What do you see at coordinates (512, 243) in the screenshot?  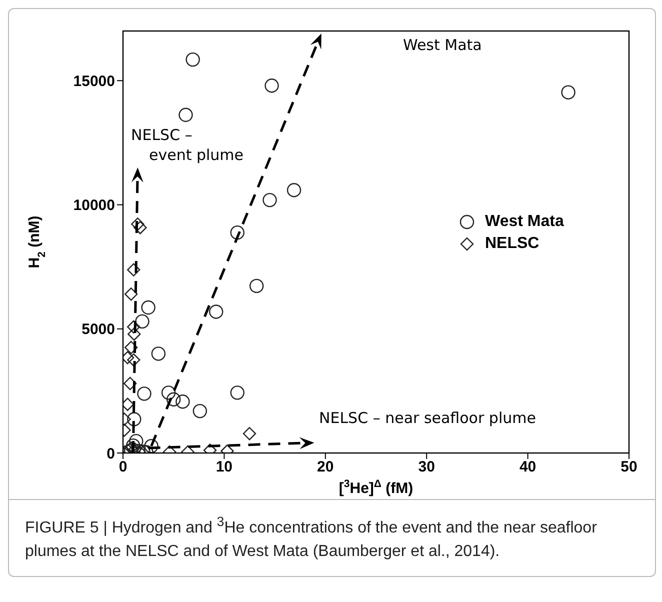 I see `legend-label: NELSC` at bounding box center [512, 243].